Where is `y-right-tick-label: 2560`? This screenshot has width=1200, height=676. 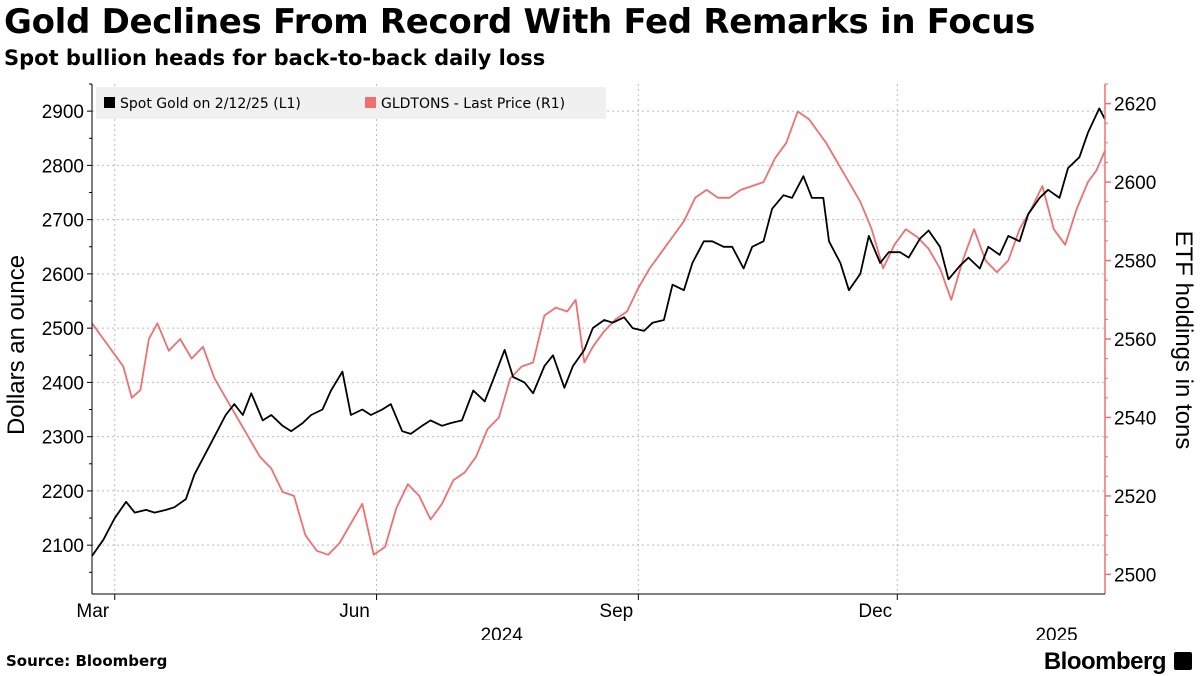
y-right-tick-label: 2560 is located at coordinates (1135, 340).